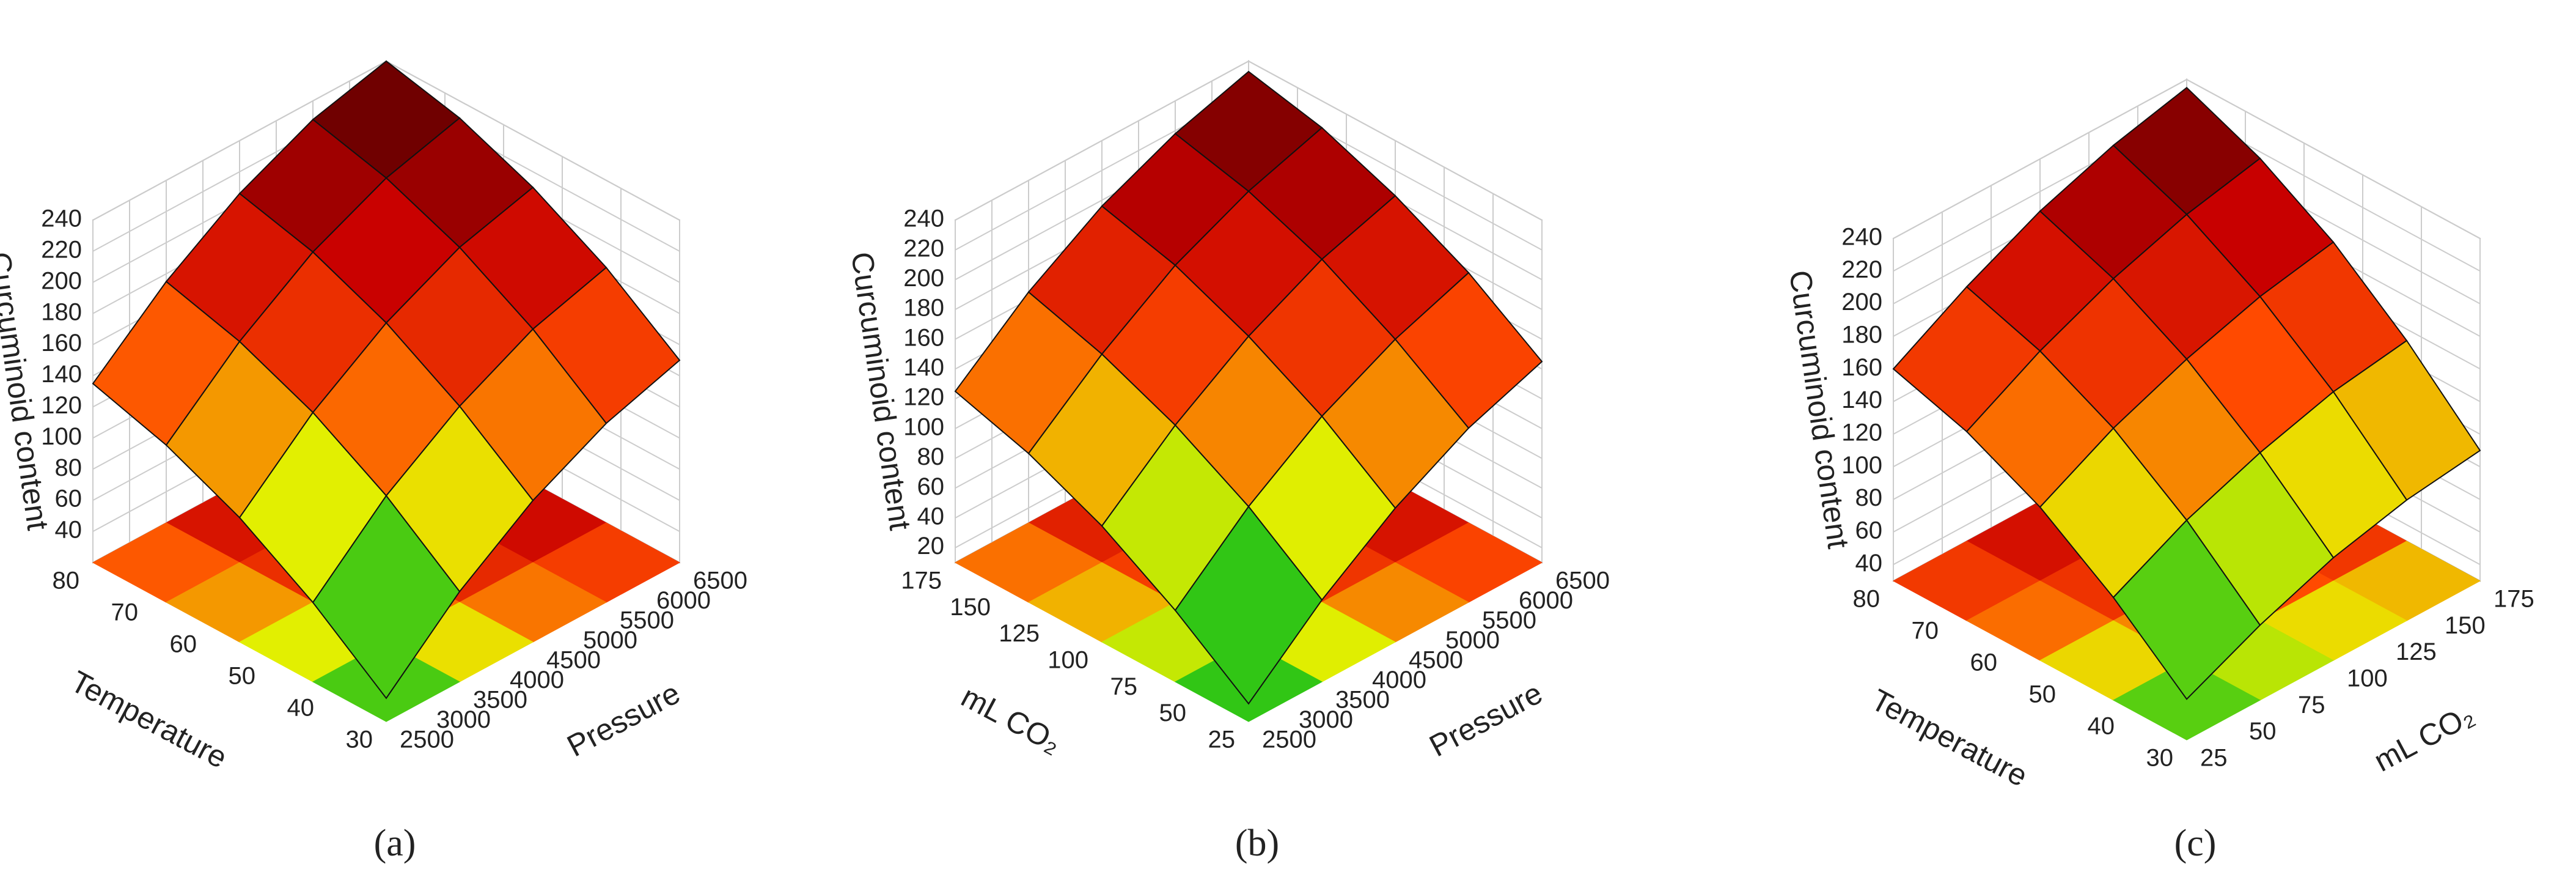 This screenshot has height=883, width=2576. I want to click on x-tick-label: 150, so click(2465, 625).